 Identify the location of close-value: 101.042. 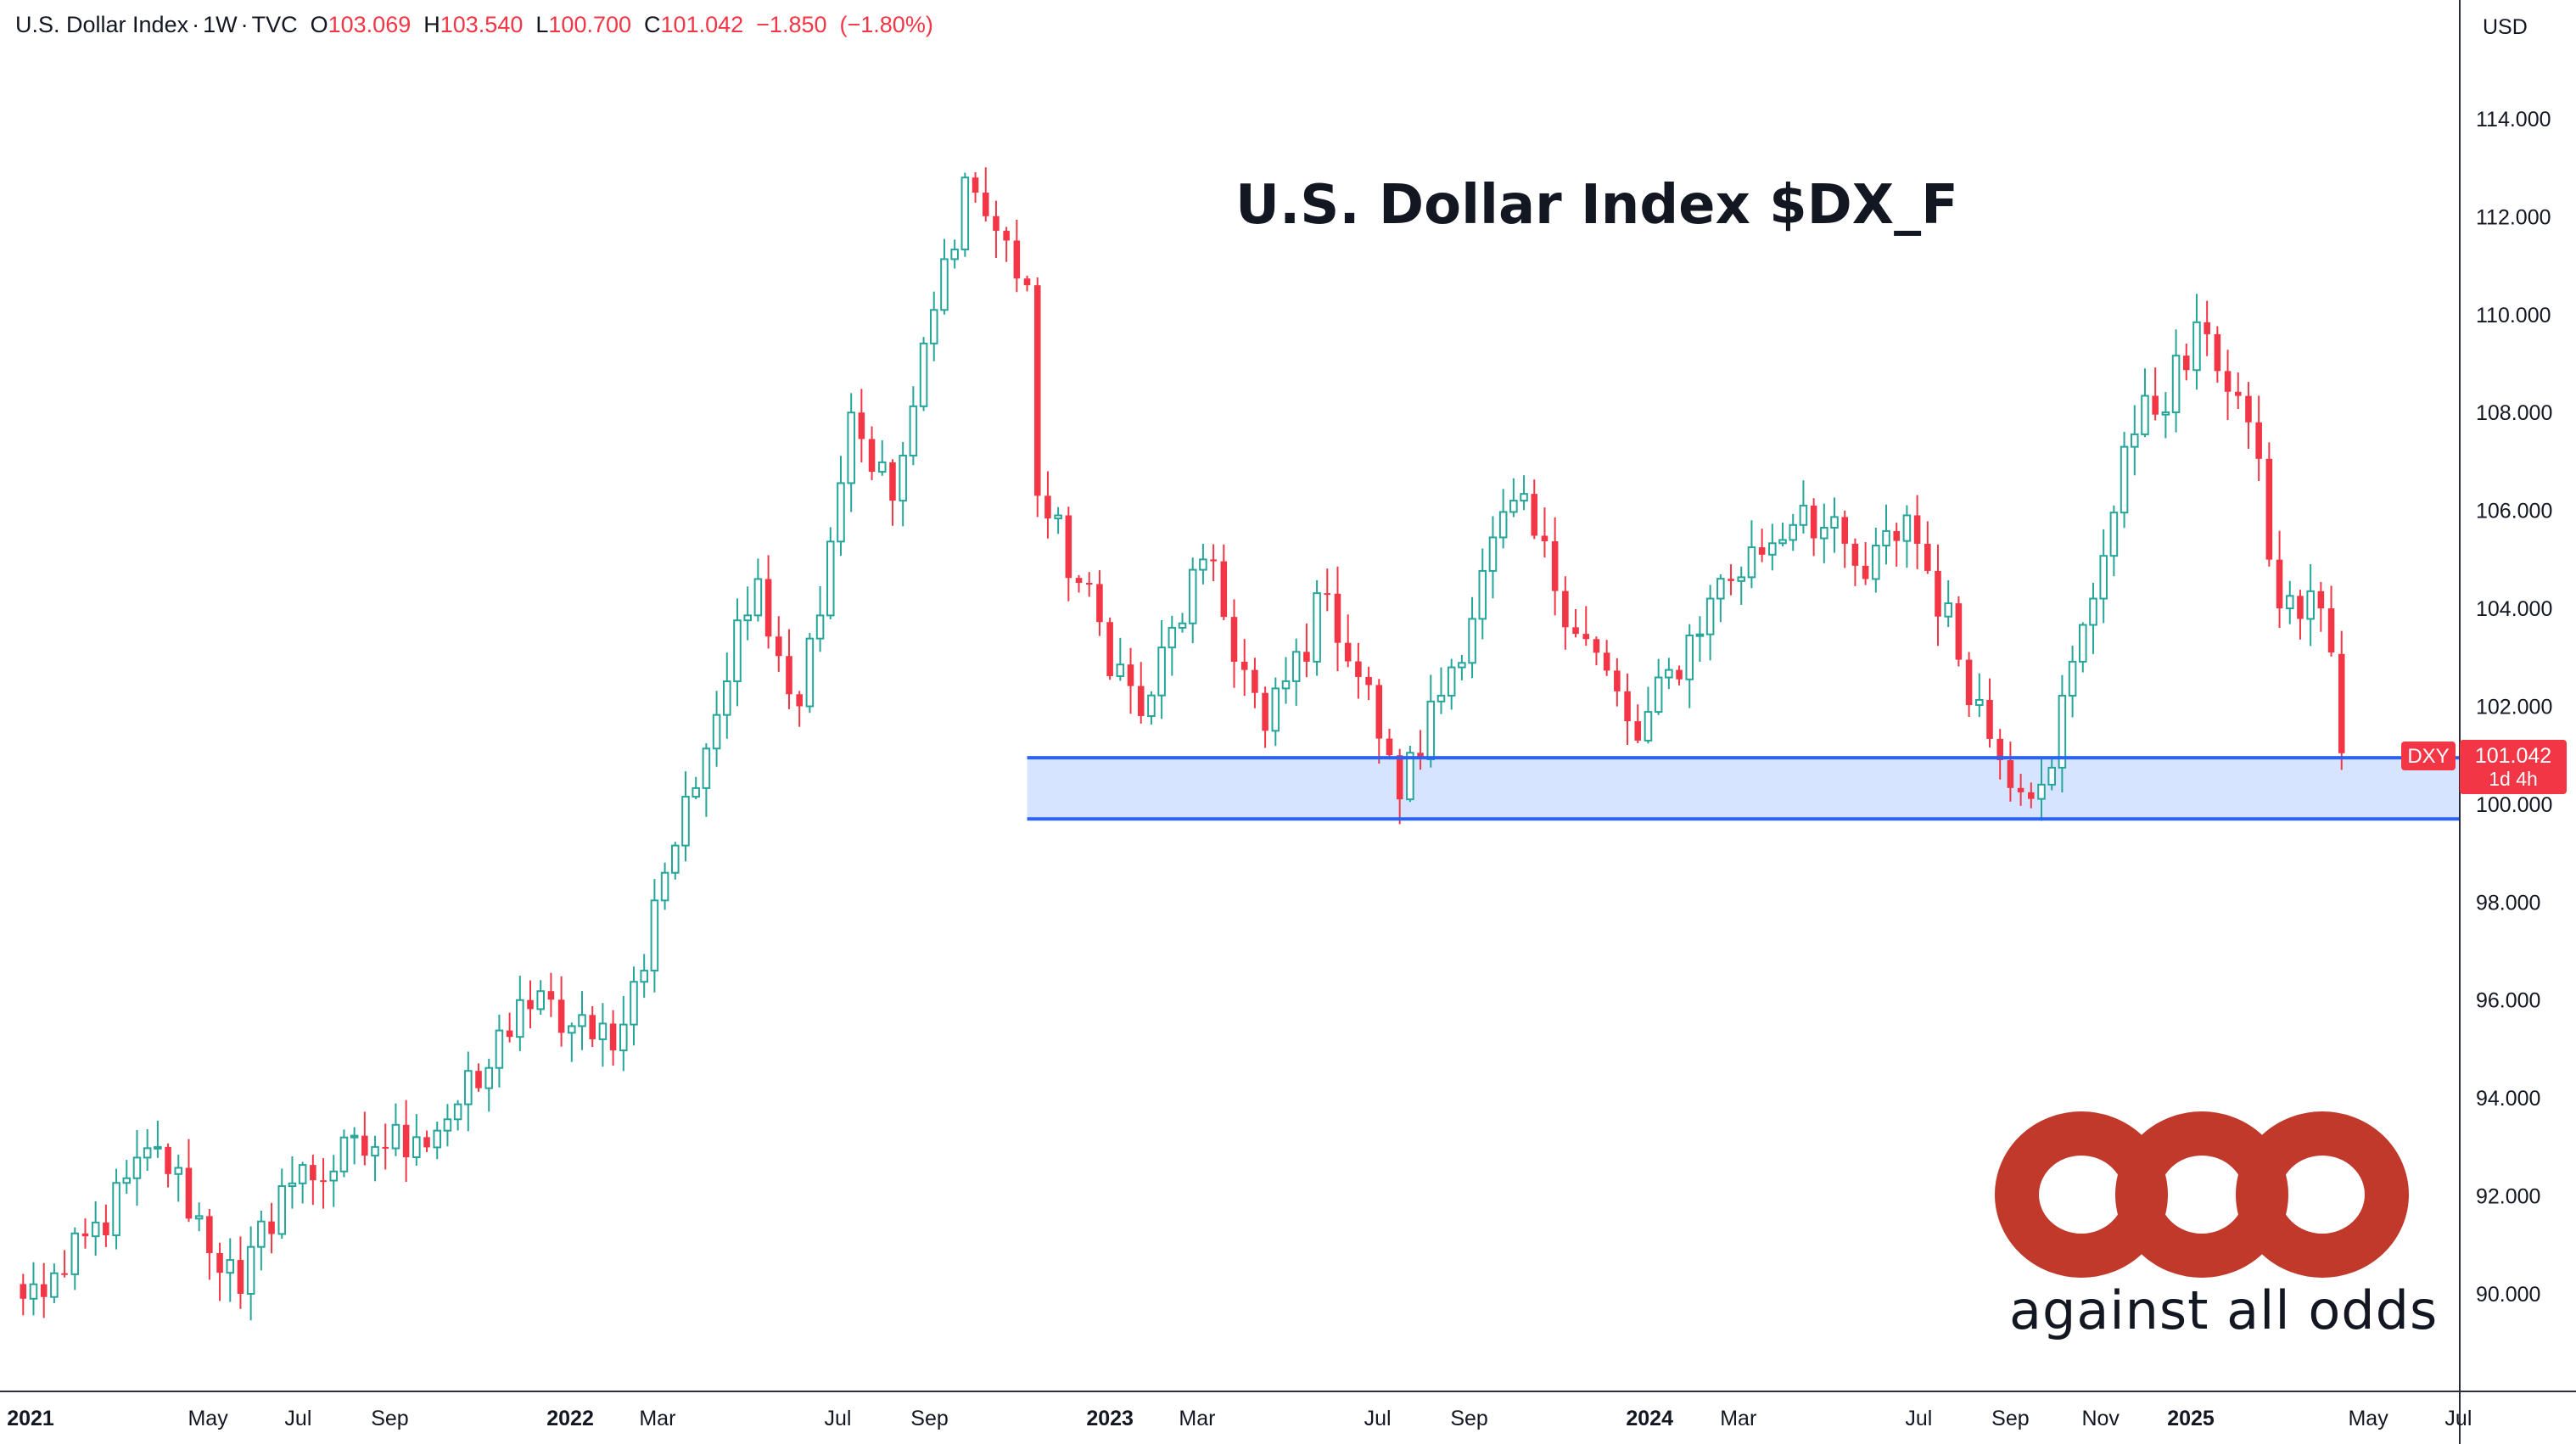
(702, 24).